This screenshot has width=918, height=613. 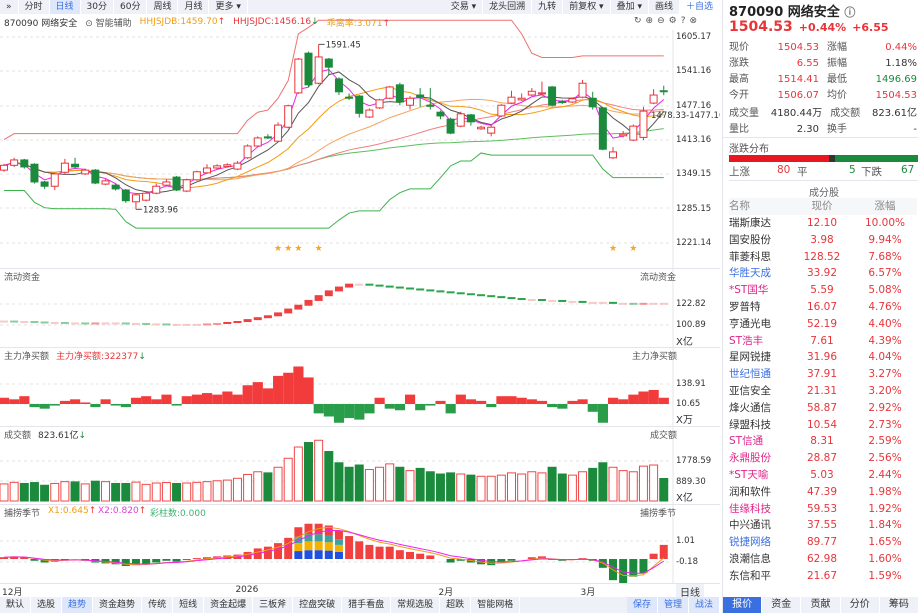 What do you see at coordinates (850, 12) in the screenshot?
I see `info-icon: ⓘ` at bounding box center [850, 12].